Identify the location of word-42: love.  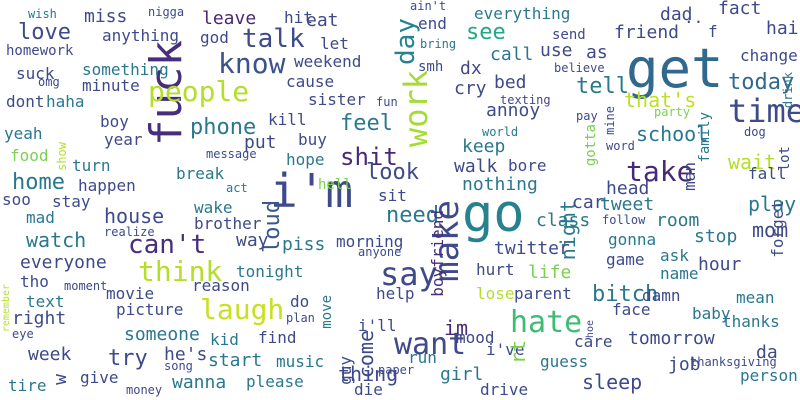
(44, 32).